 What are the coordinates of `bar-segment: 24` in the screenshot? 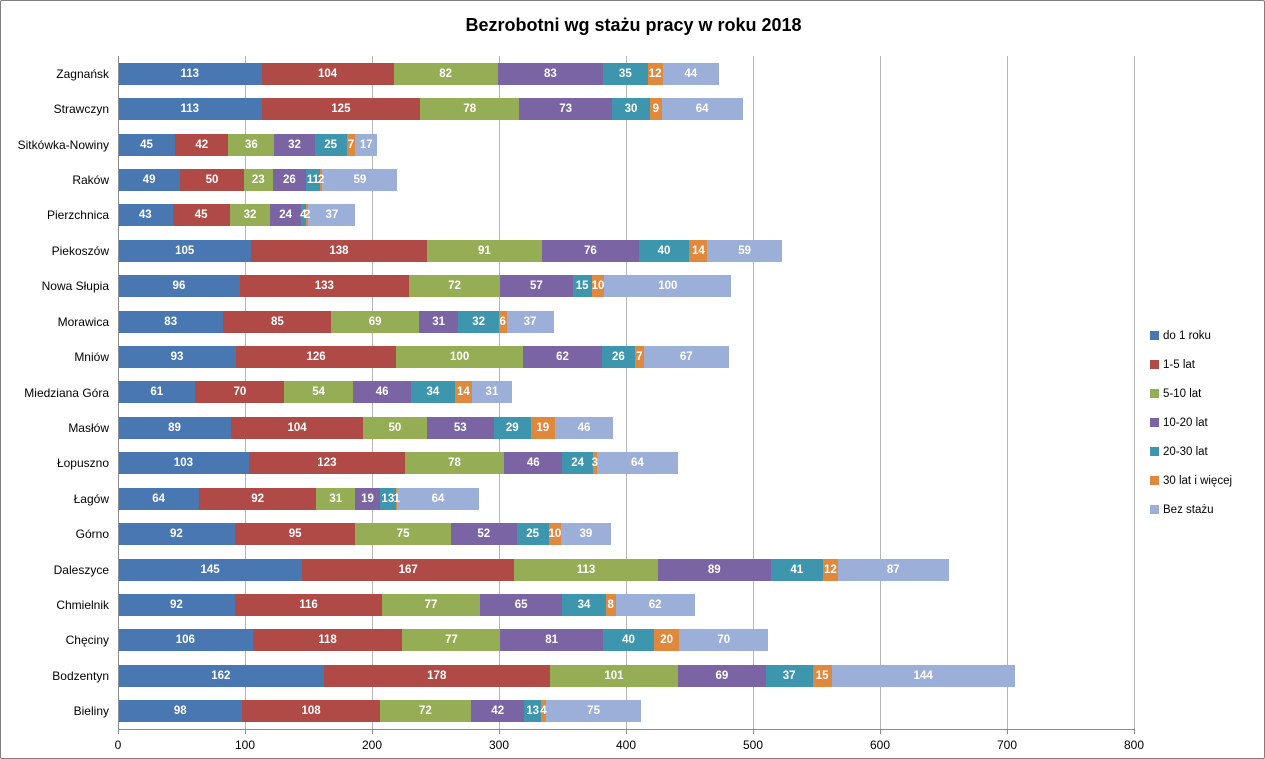 It's located at (285, 215).